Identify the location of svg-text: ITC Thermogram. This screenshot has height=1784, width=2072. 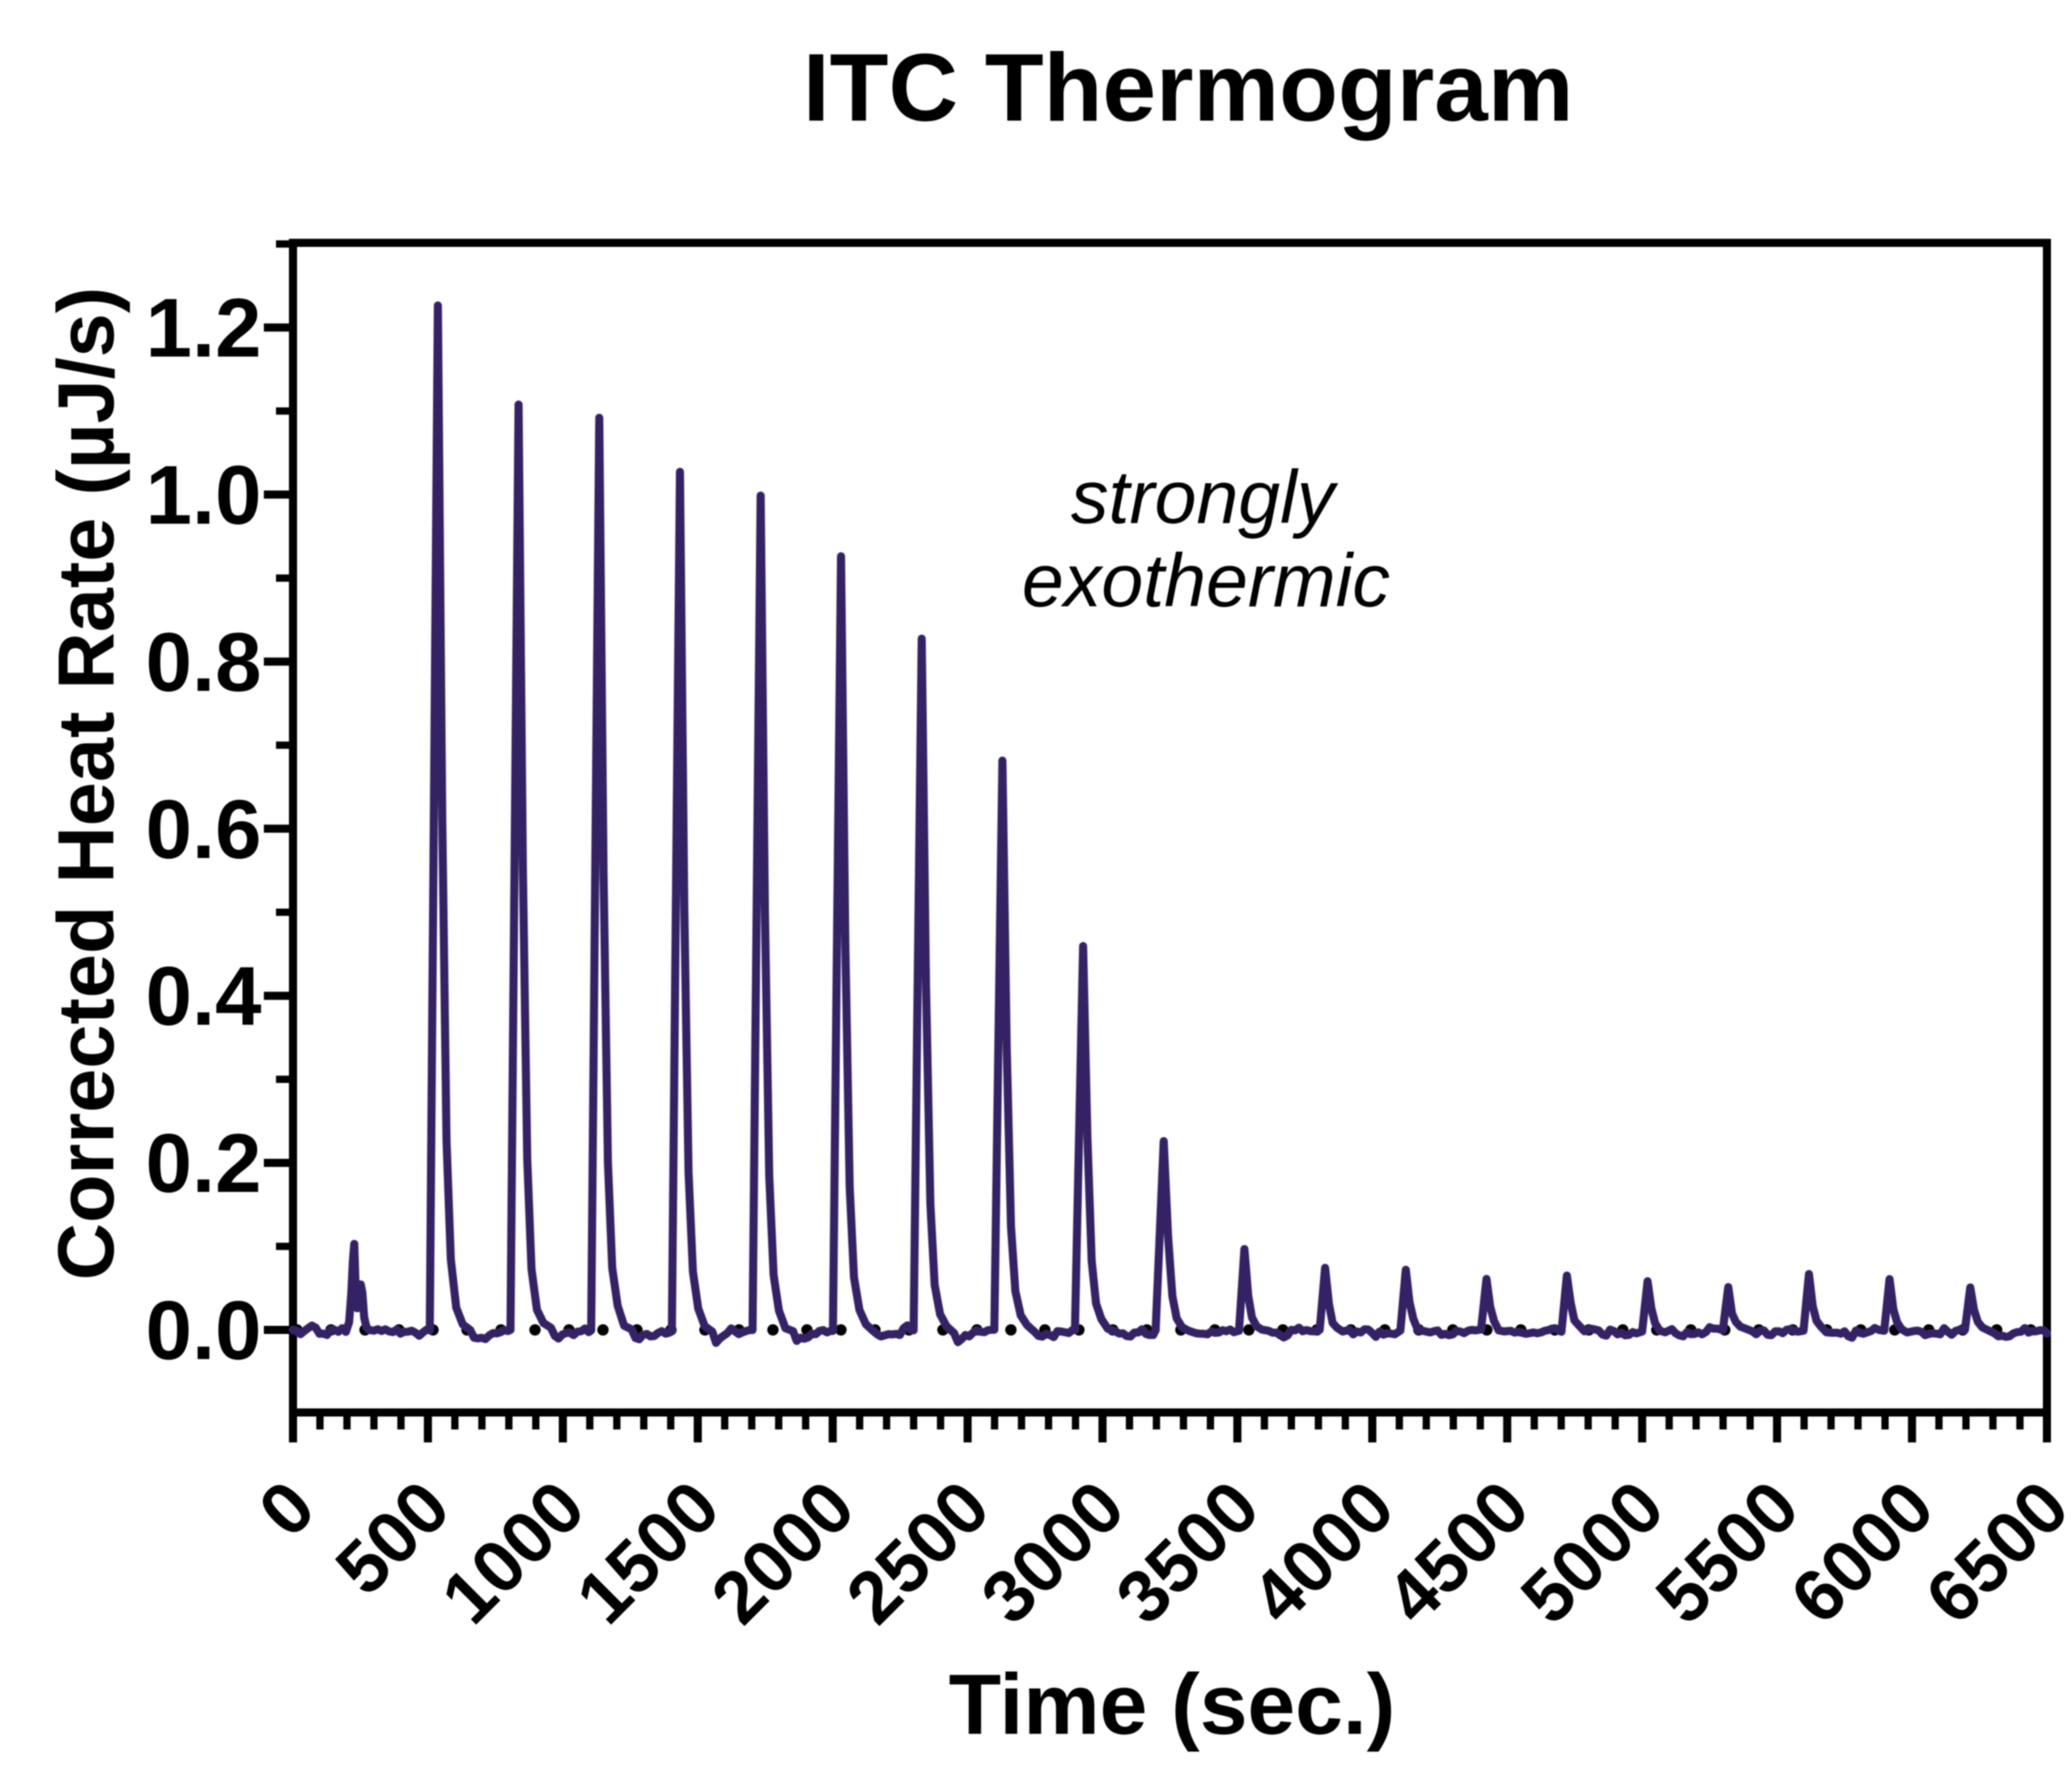
(1188, 88).